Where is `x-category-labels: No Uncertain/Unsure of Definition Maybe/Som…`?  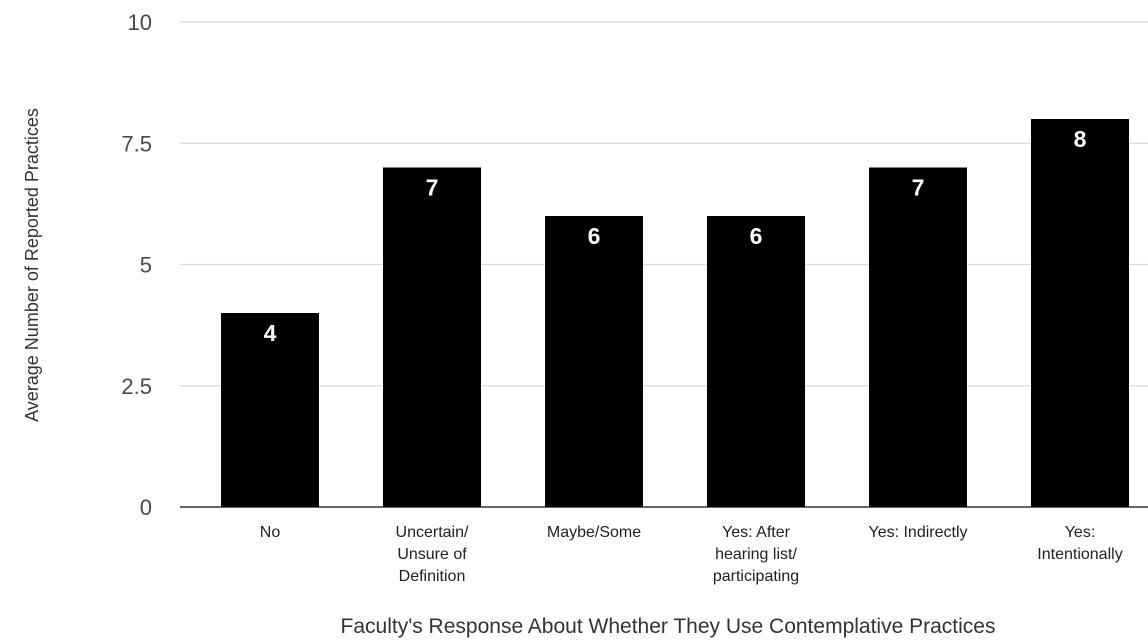 x-category-labels: No Uncertain/Unsure of Definition Maybe/Som… is located at coordinates (691, 554).